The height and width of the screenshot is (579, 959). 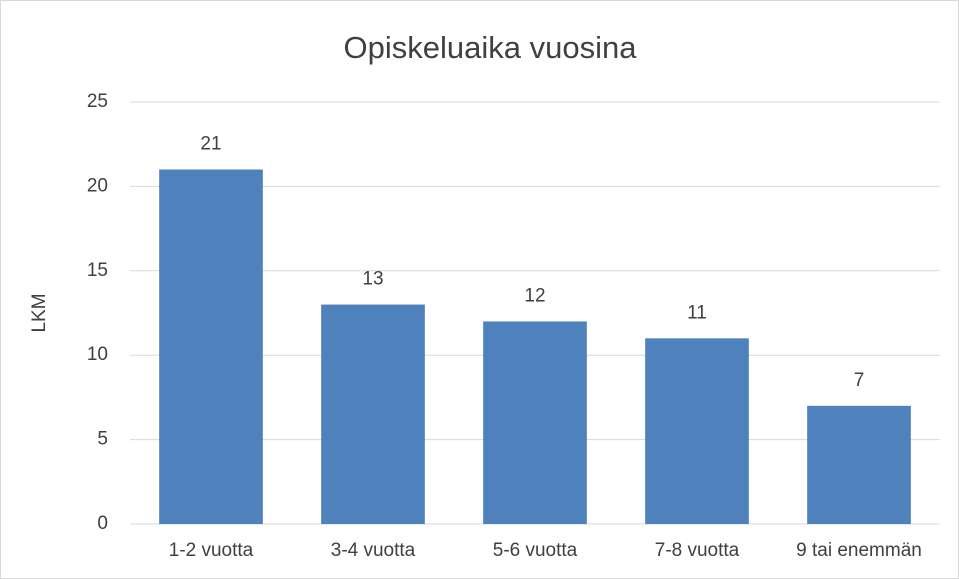 What do you see at coordinates (39, 312) in the screenshot?
I see `y-axis-label: LKM` at bounding box center [39, 312].